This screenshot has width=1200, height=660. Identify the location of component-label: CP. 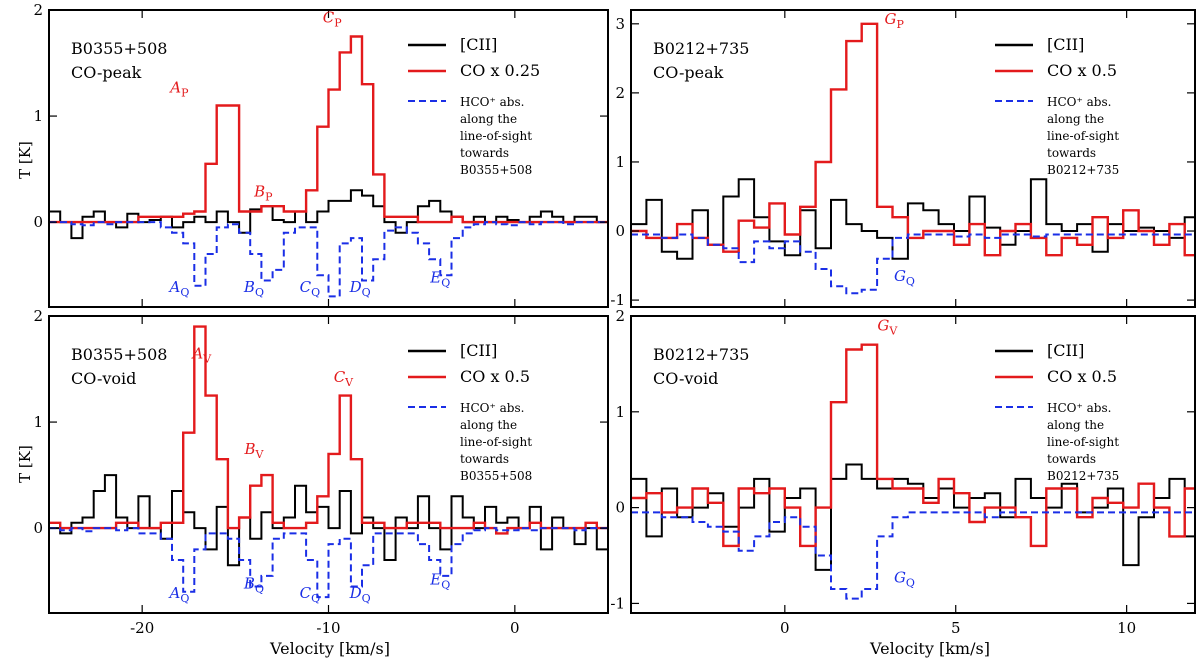
(332, 19).